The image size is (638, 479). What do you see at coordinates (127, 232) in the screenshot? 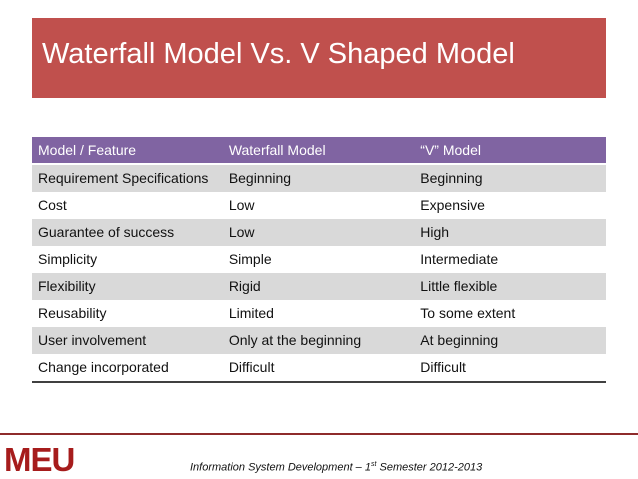
I see `feature-cell: Guarantee of success` at bounding box center [127, 232].